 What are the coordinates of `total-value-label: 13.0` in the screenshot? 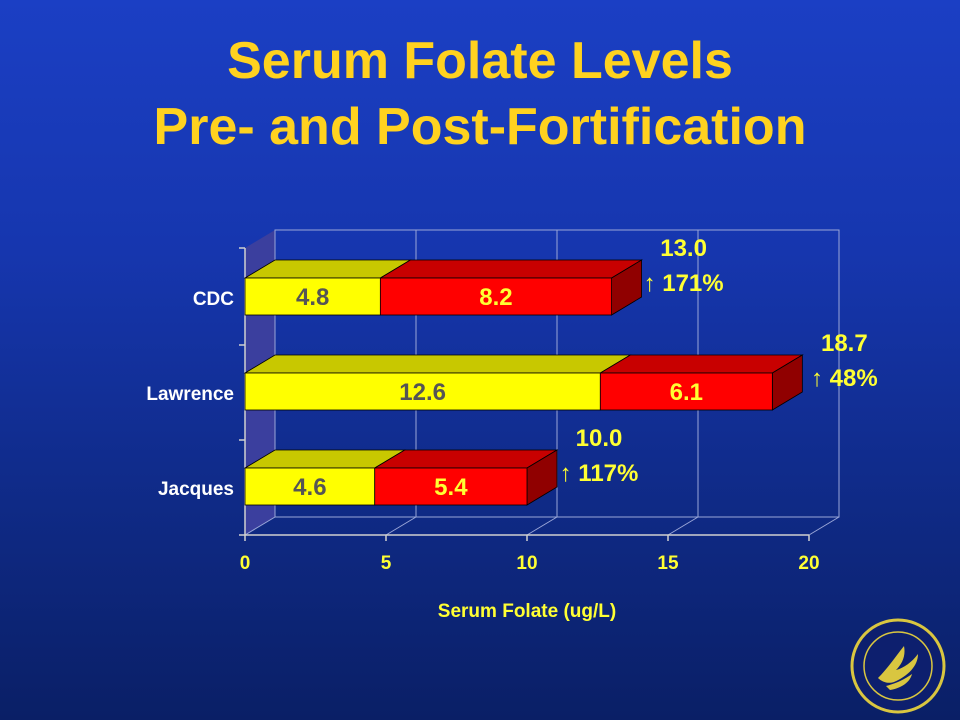 It's located at (683, 248).